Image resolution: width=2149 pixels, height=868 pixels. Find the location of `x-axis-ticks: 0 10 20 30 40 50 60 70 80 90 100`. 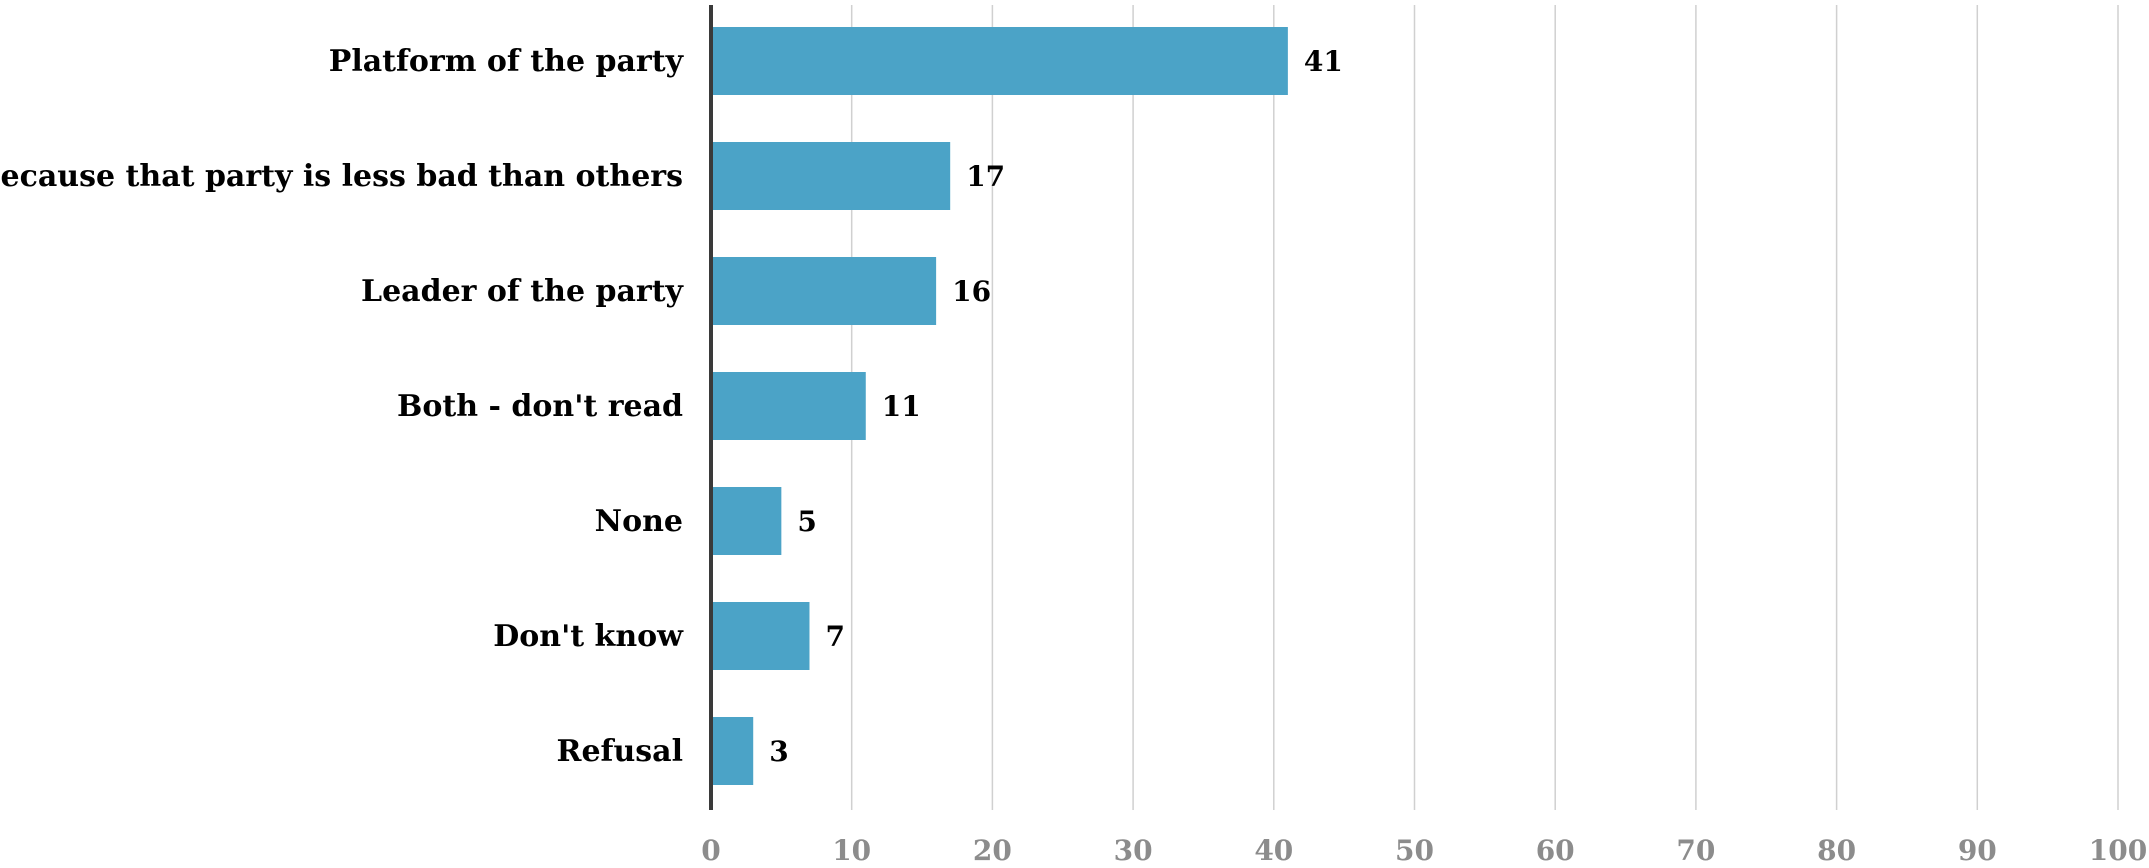

x-axis-ticks: 0 10 20 30 40 50 60 70 80 90 100 is located at coordinates (1424, 850).